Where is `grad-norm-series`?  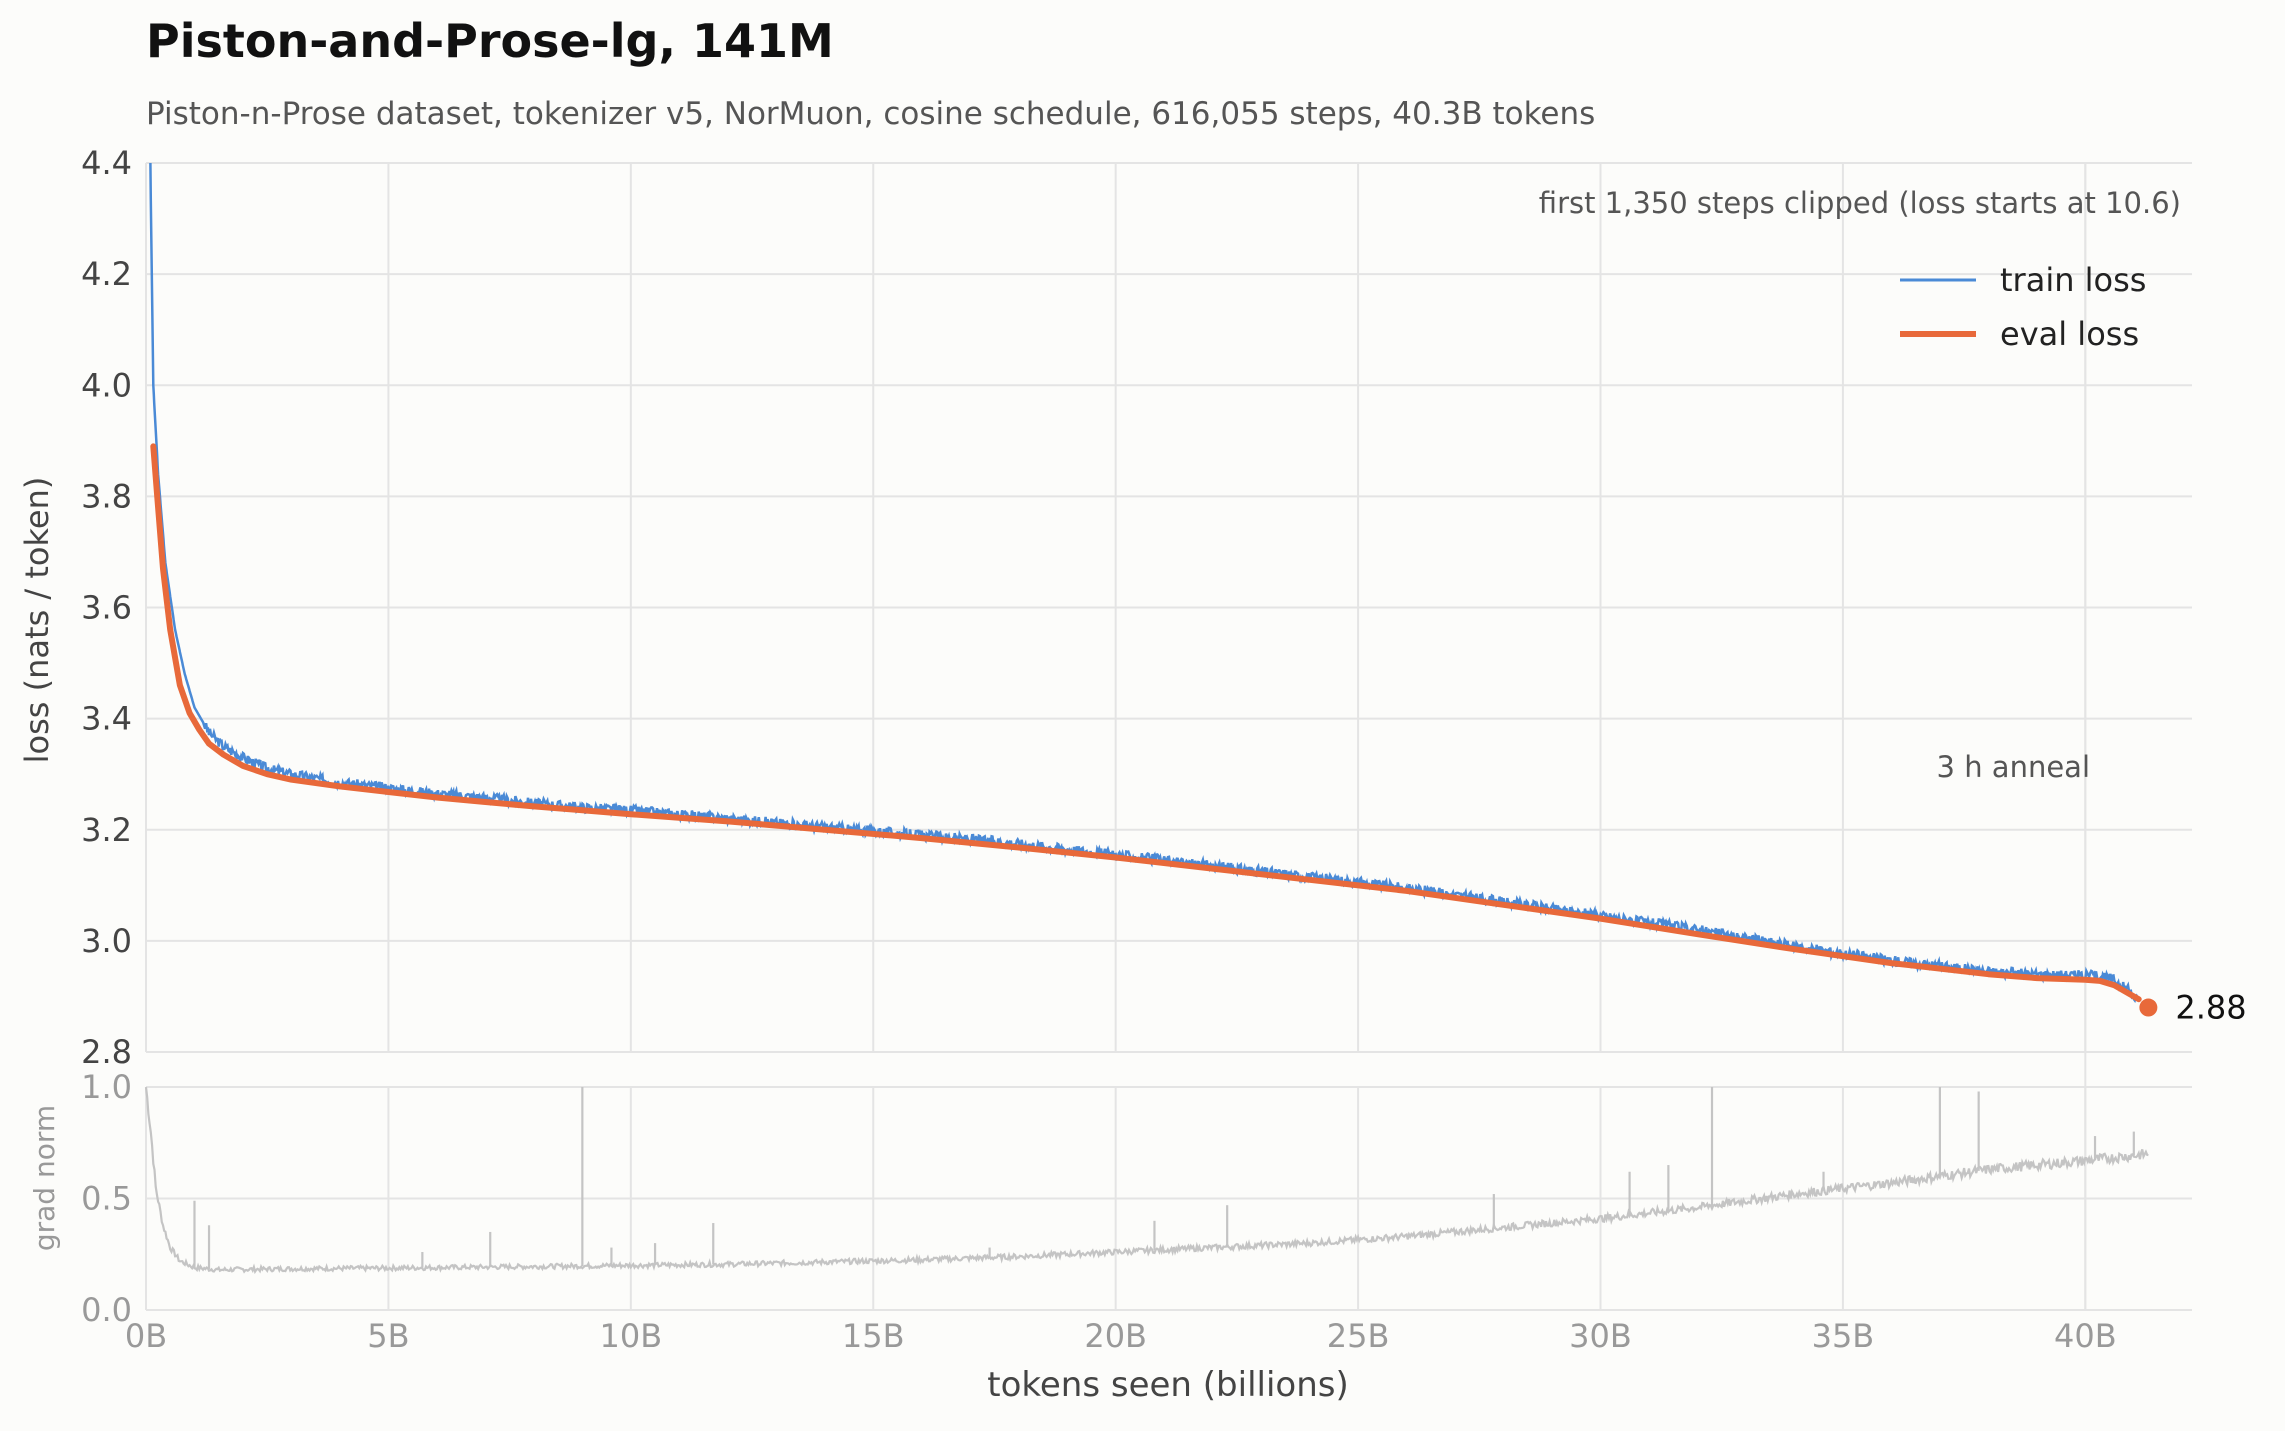 grad-norm-series is located at coordinates (1146, 1180).